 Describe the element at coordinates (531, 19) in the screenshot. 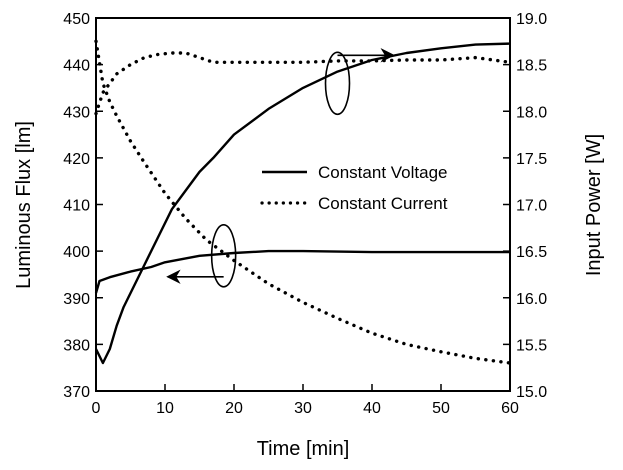

I see `y-right-tick-label-8: 19.0` at that location.